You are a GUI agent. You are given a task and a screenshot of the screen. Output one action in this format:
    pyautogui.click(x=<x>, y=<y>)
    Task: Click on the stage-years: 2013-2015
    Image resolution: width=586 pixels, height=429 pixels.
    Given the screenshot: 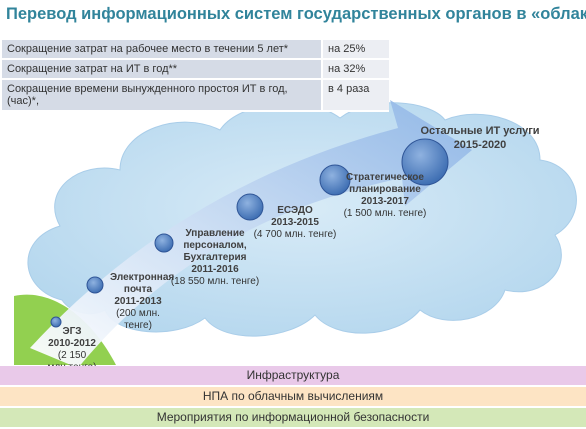 What is the action you would take?
    pyautogui.click(x=295, y=222)
    